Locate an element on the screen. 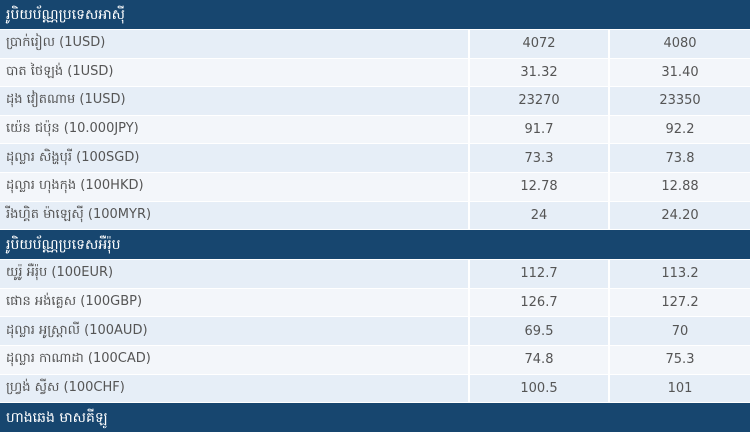 This screenshot has width=750, height=438. sell-rate: 73.8 is located at coordinates (680, 158).